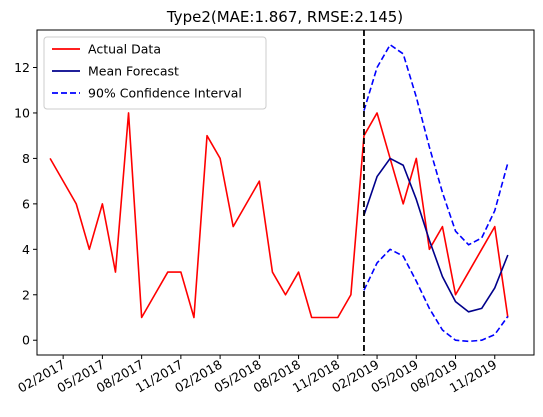 Image resolution: width=543 pixels, height=417 pixels. Describe the element at coordinates (26, 294) in the screenshot. I see `y-tick-label: 2` at that location.